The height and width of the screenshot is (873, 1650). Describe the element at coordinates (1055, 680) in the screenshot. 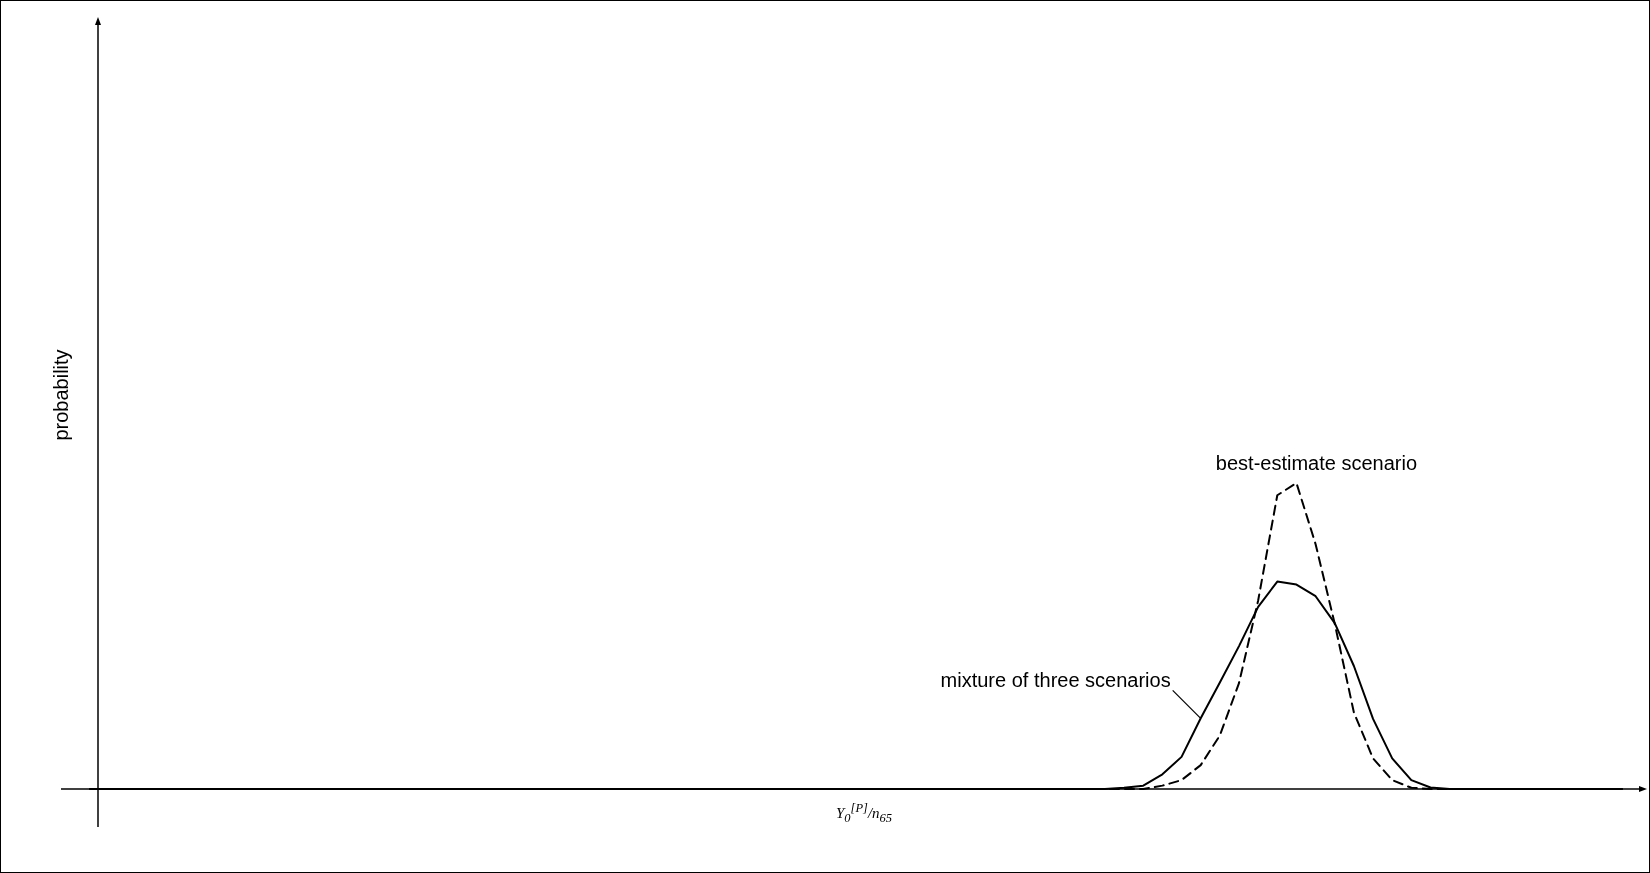

I see `series-label: mixture of three scenarios` at that location.